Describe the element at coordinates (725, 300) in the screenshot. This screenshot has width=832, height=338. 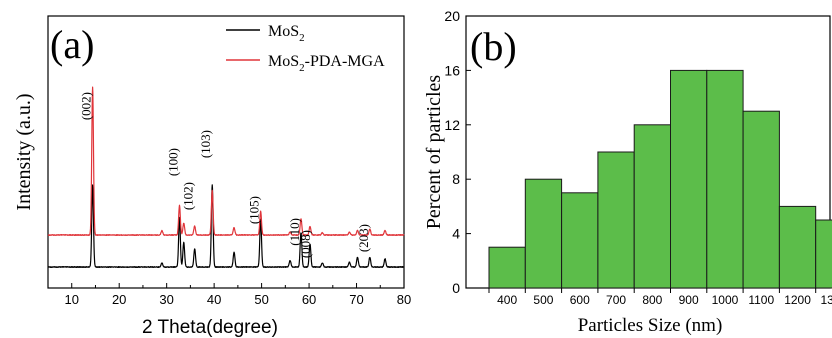
I see `histogram-x-tick-label: 1000` at that location.